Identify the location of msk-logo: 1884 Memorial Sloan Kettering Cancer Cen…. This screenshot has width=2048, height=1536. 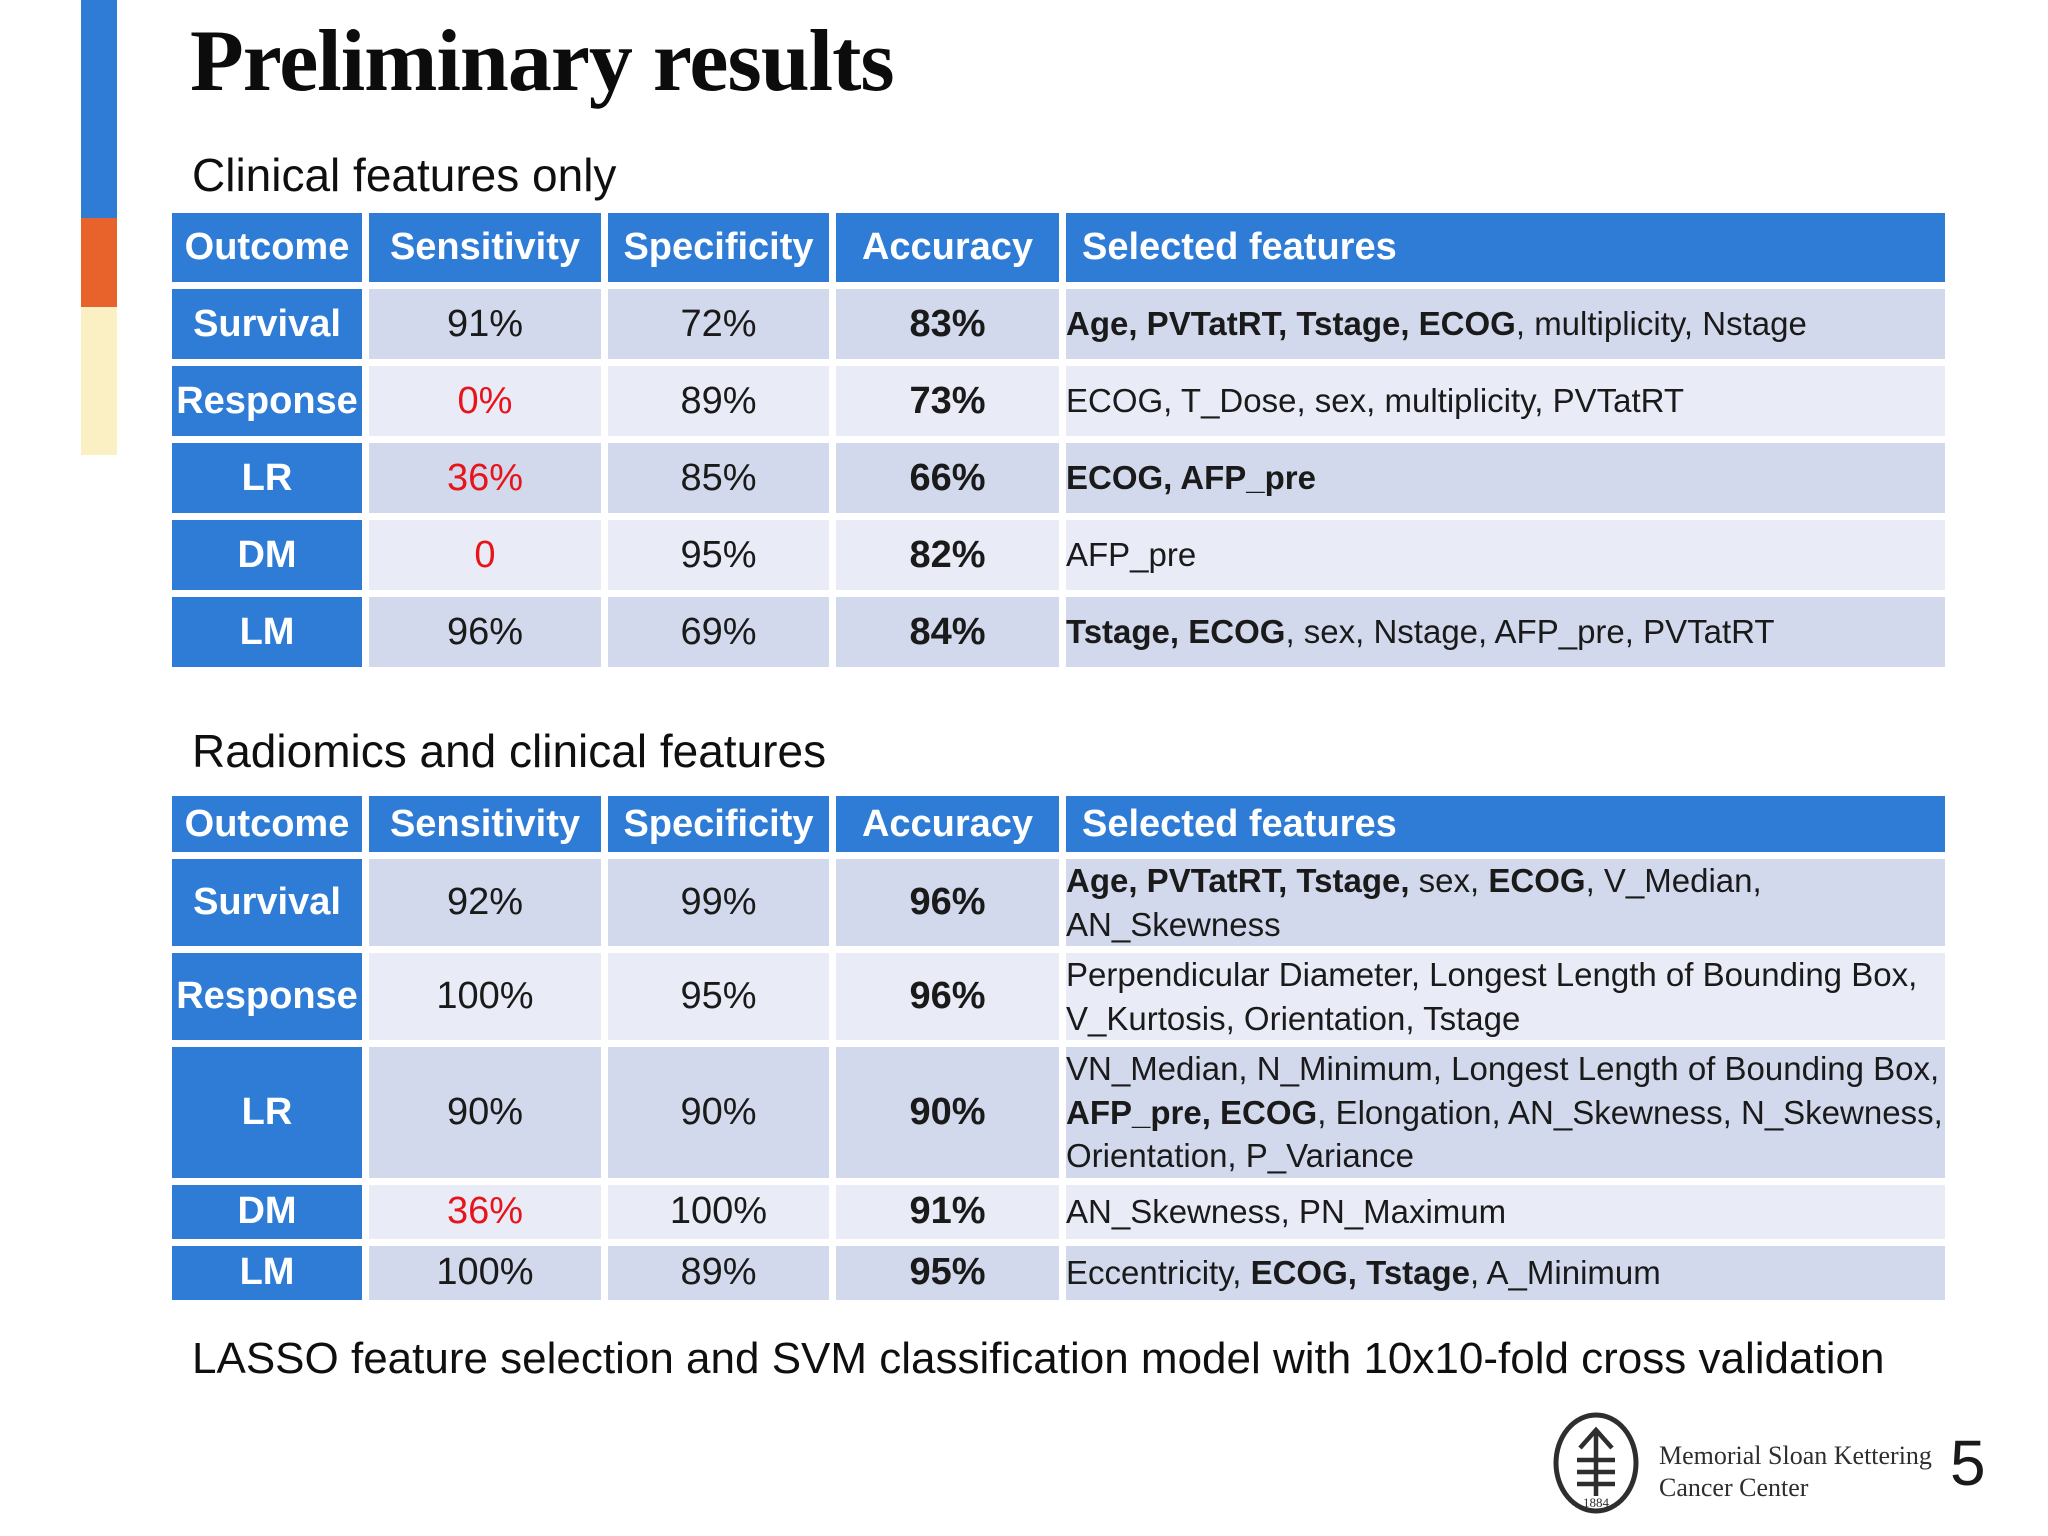
(1741, 1463).